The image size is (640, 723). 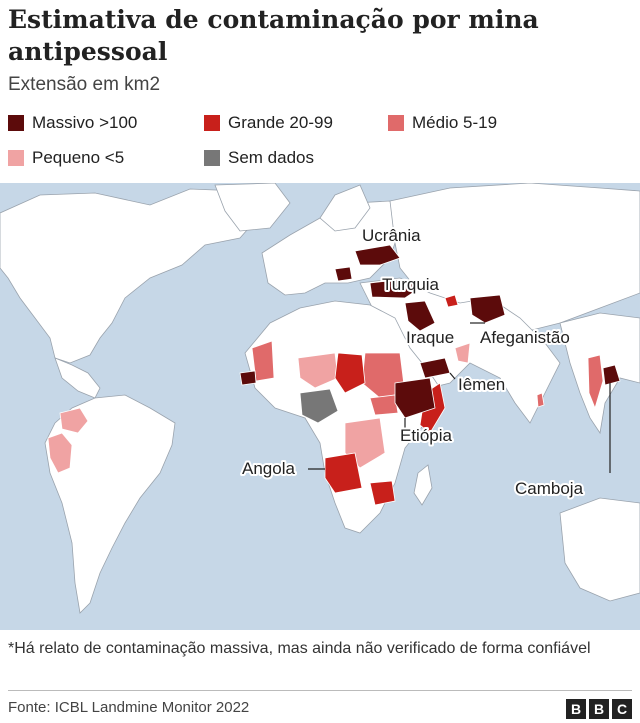 I want to click on region-cambodia-massive, so click(x=611, y=375).